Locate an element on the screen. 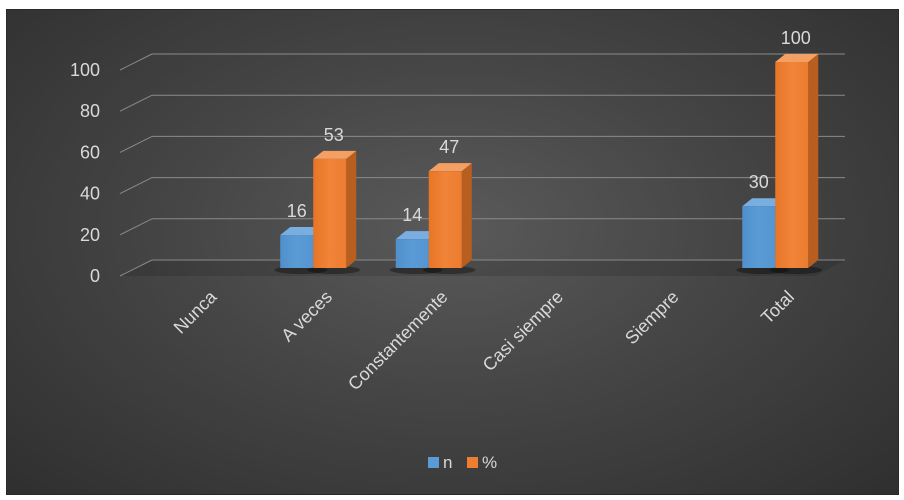 The image size is (904, 500). x-category-label: Constantemente is located at coordinates (398, 341).